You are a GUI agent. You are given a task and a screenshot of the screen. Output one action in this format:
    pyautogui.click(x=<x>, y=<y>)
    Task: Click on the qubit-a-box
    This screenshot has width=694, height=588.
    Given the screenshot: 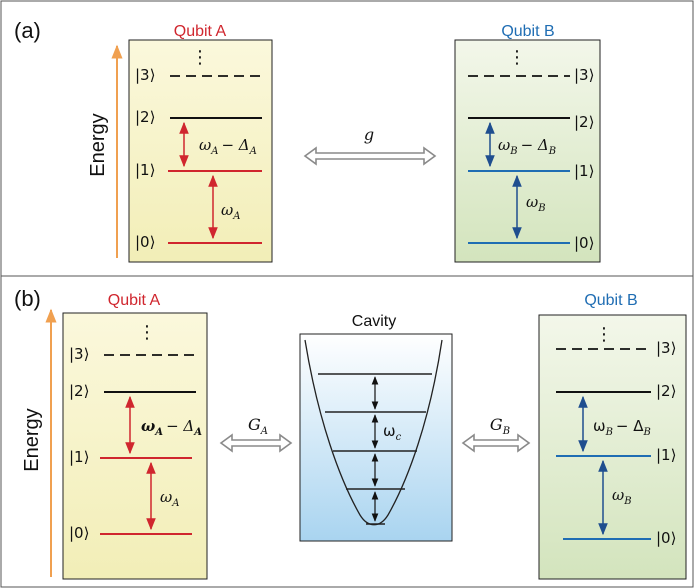 What is the action you would take?
    pyautogui.click(x=200, y=151)
    